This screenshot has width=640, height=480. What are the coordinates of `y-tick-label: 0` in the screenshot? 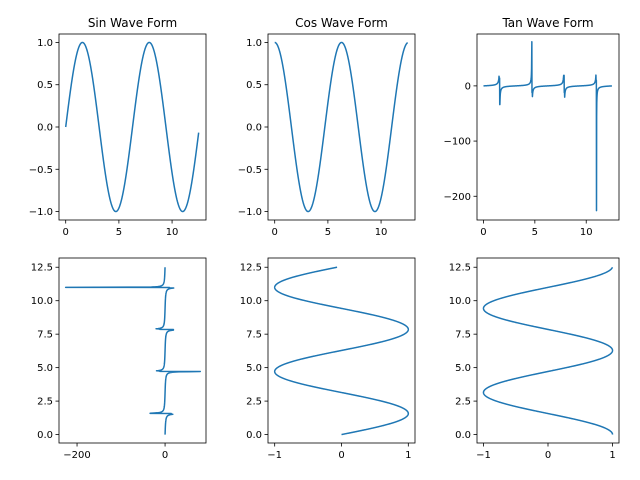 It's located at (468, 86).